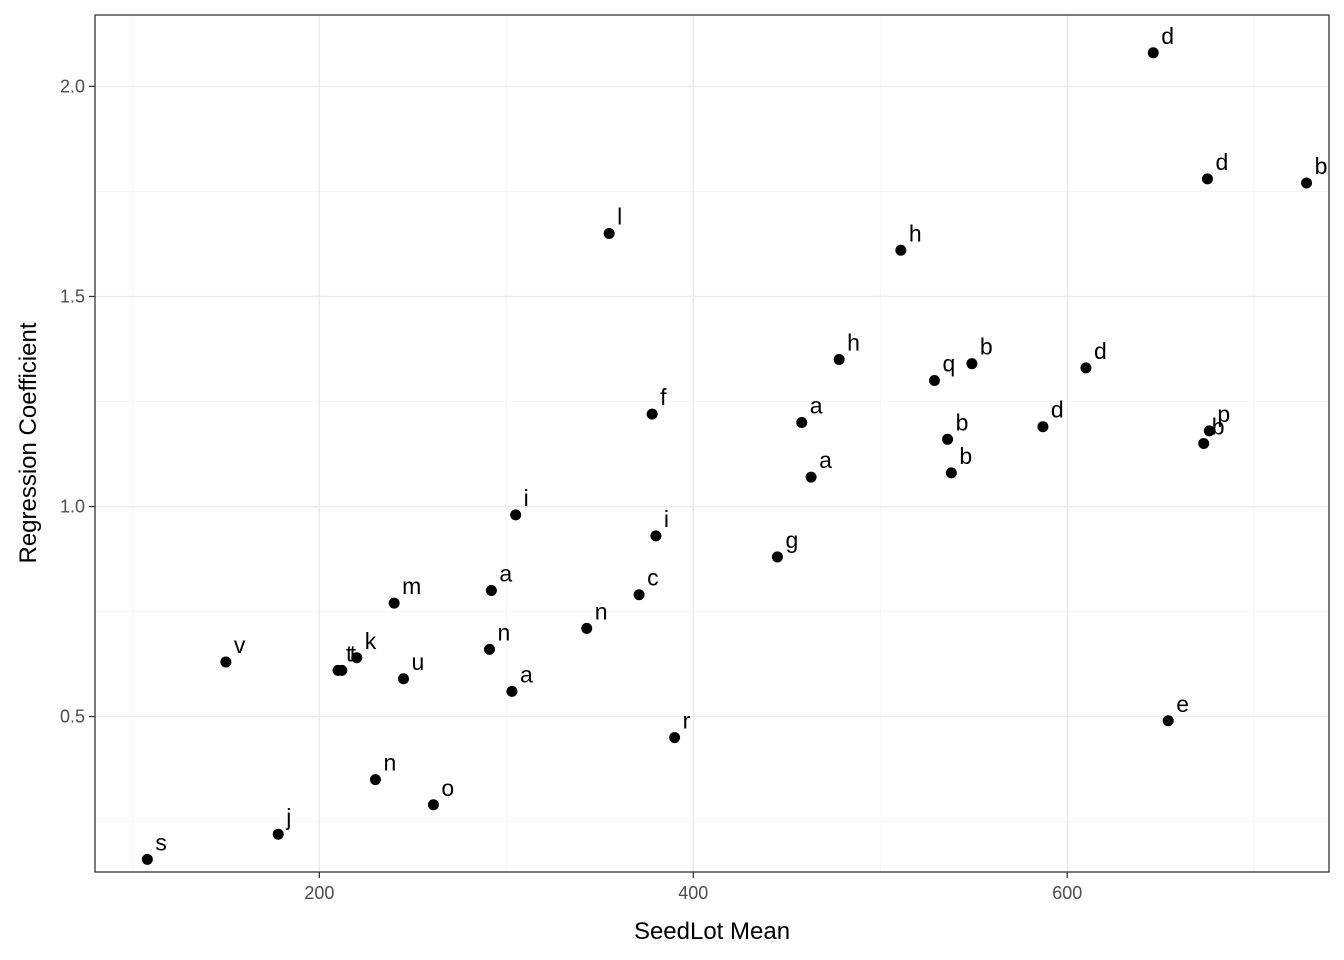 The width and height of the screenshot is (1344, 960). I want to click on data-point-label: s, so click(161, 842).